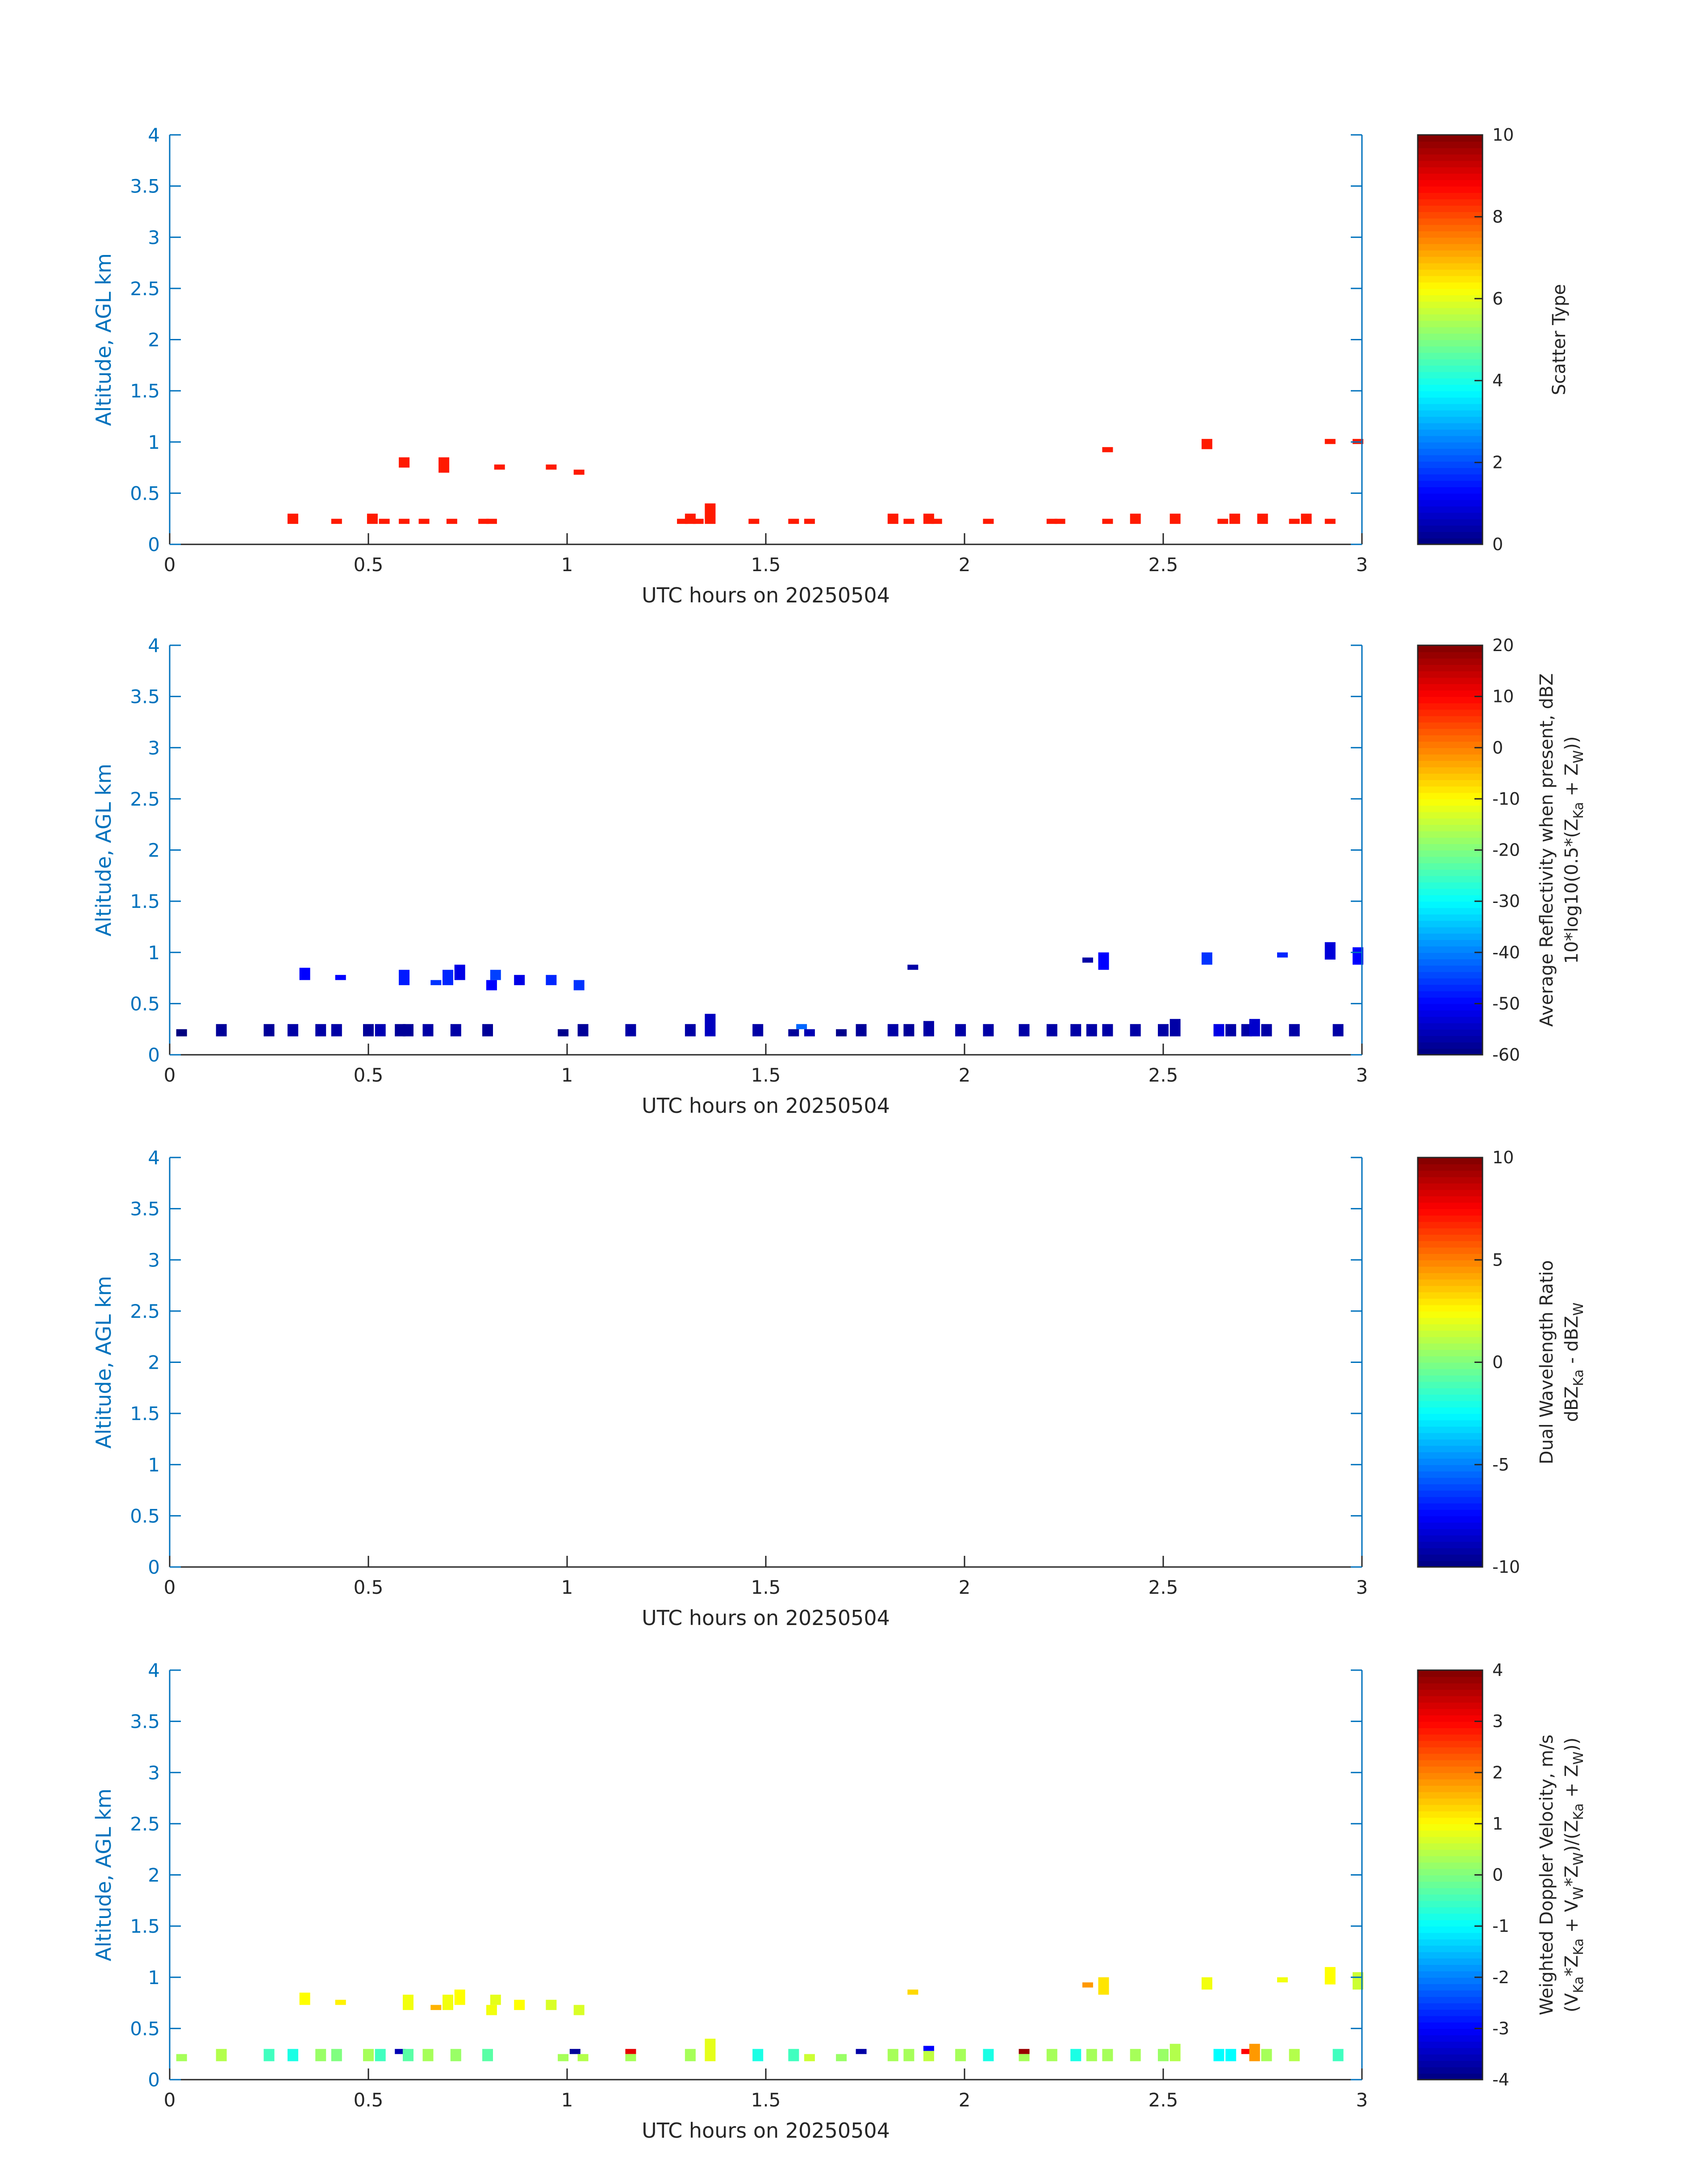  What do you see at coordinates (154, 135) in the screenshot?
I see `y-tick-label: 4` at bounding box center [154, 135].